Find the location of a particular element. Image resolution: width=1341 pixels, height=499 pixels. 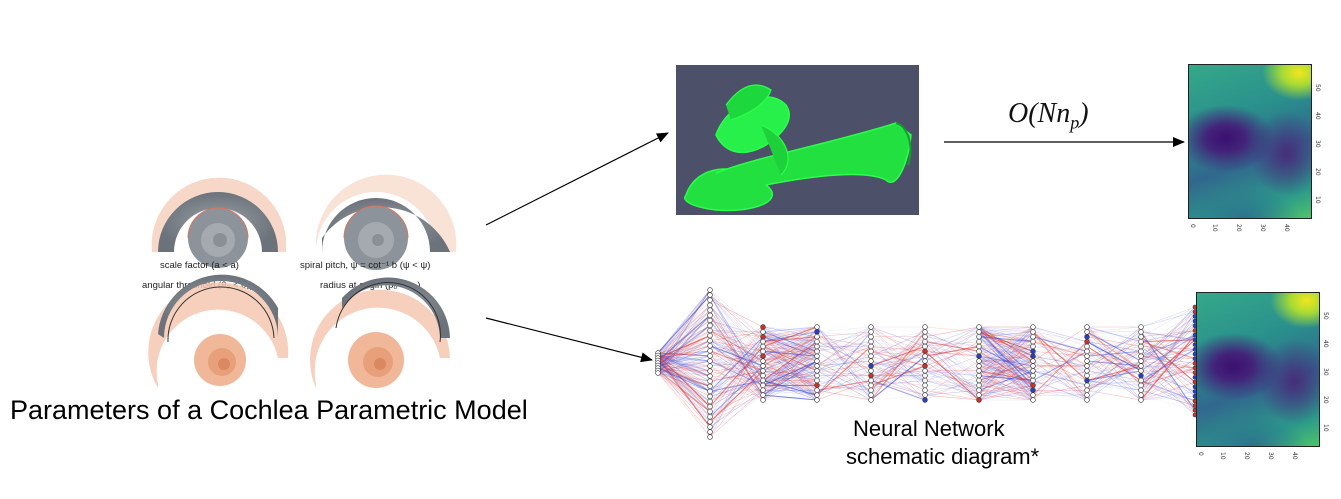

heatmap-y-tick: 30 is located at coordinates (1317, 144).